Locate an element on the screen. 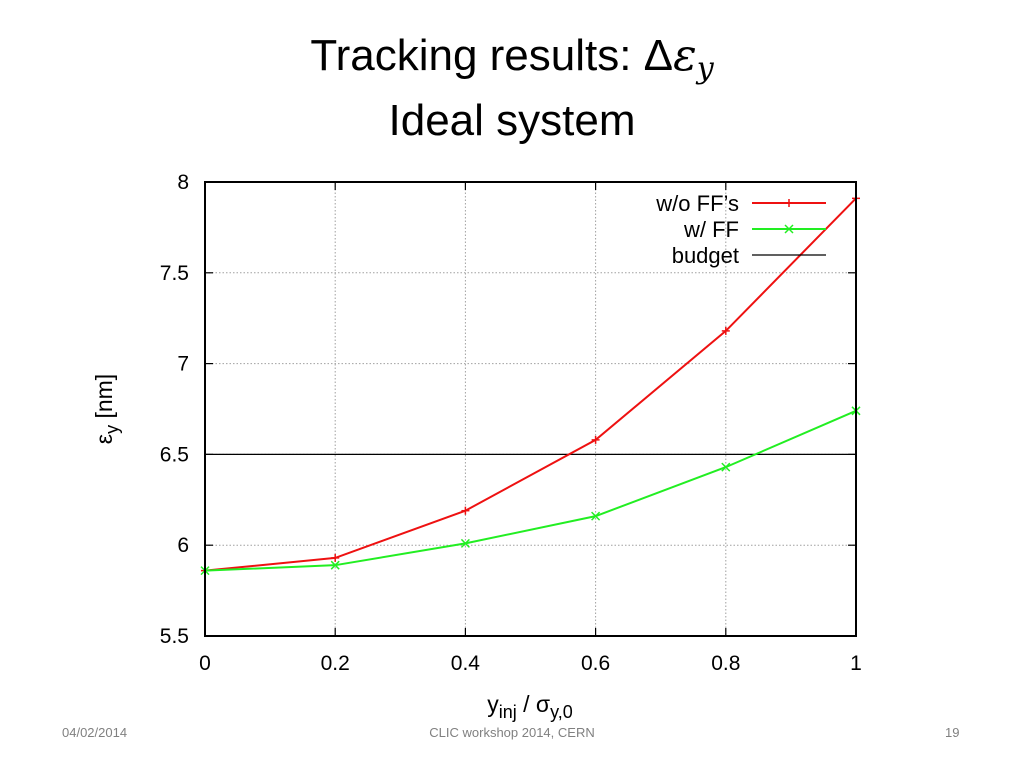  y-axis-label: εy [nm] is located at coordinates (106, 409).